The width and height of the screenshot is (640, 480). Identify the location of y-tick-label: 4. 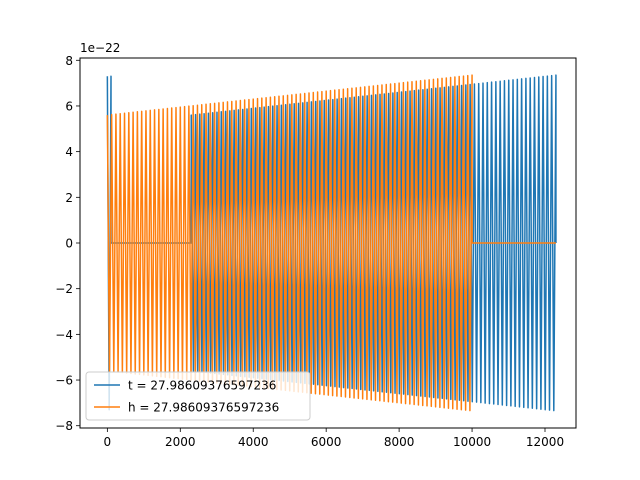
(69, 152).